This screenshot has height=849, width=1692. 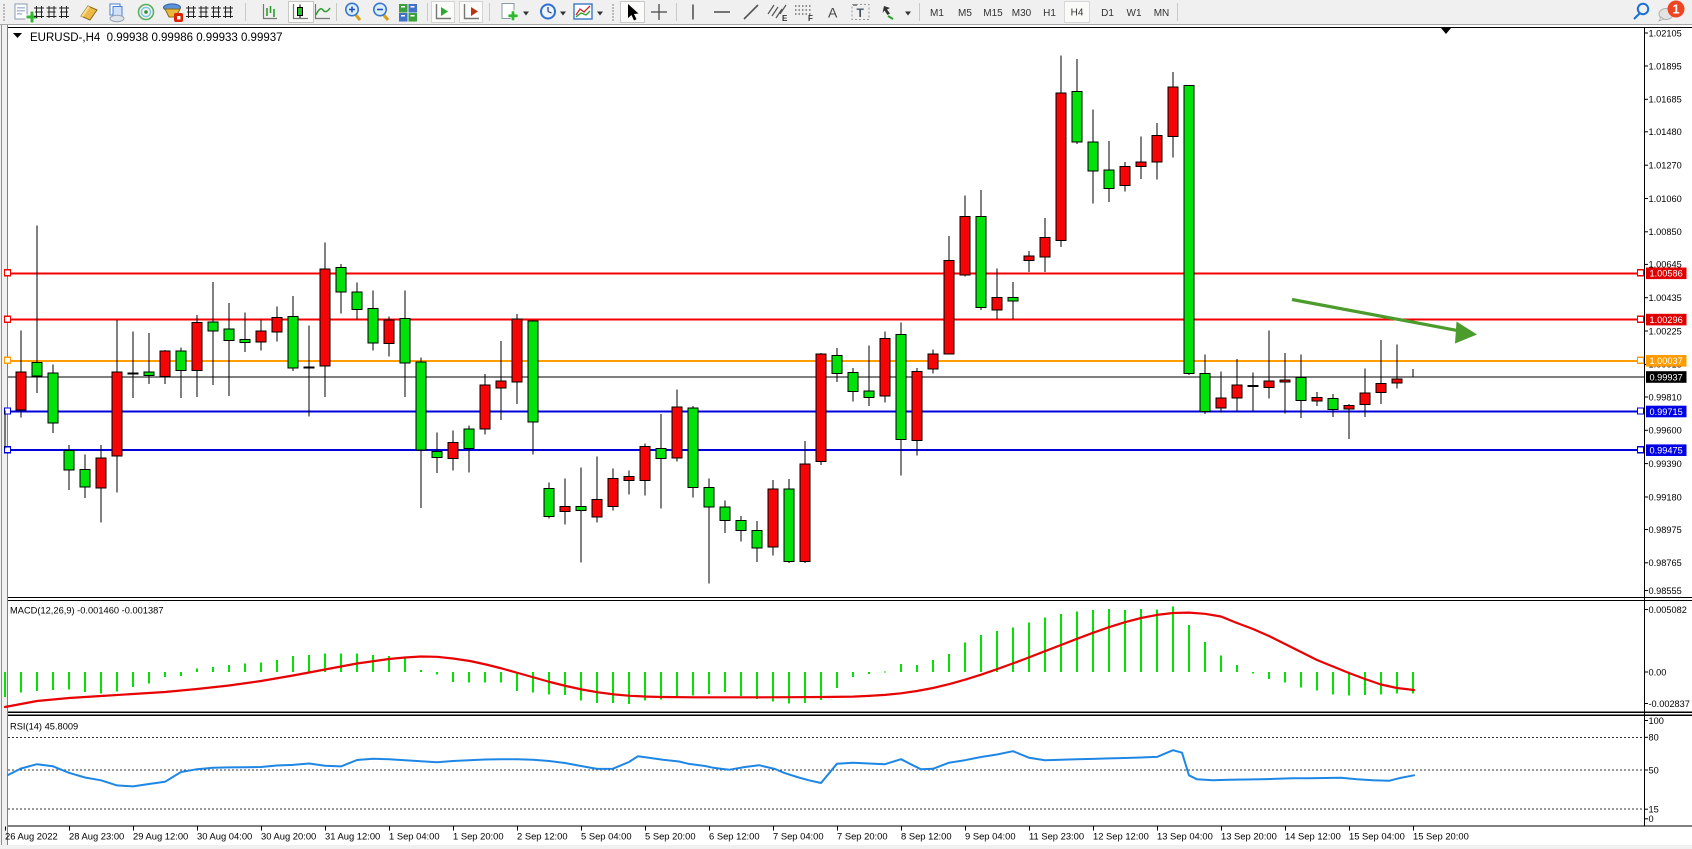 I want to click on svg-text: 15 Sep 04:00, so click(x=1377, y=836).